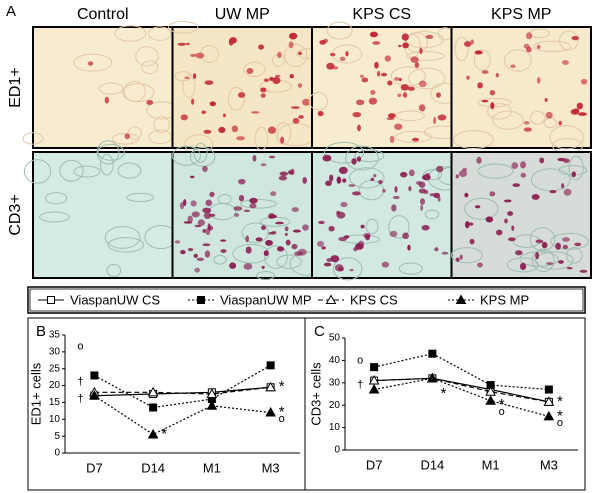 This screenshot has height=493, width=600. Describe the element at coordinates (242, 14) in the screenshot. I see `column-header: UW MP` at that location.